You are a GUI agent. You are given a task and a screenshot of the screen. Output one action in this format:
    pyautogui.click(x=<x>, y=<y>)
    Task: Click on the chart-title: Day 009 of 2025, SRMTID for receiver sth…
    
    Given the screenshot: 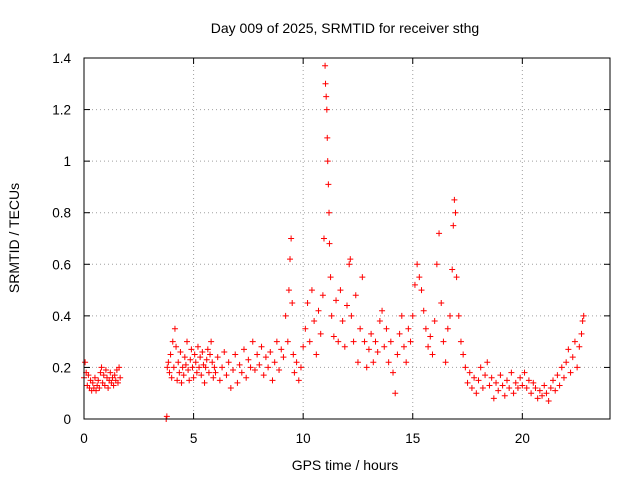 What is the action you would take?
    pyautogui.click(x=345, y=28)
    